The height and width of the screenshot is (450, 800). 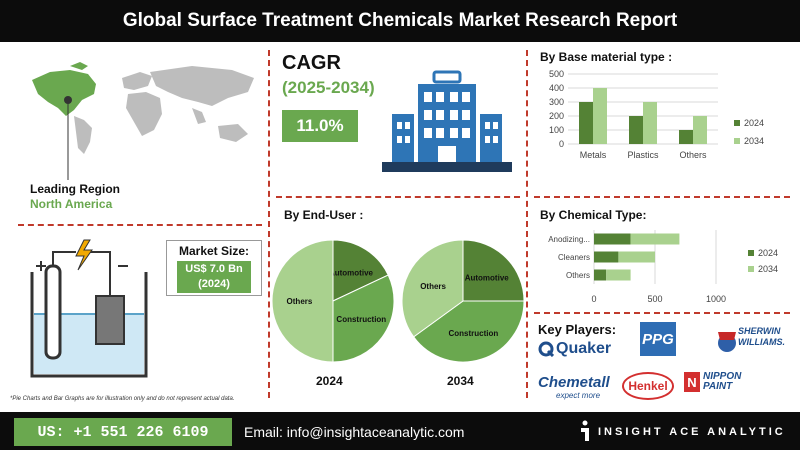 I want to click on y-tick-label: Others, so click(x=578, y=275).